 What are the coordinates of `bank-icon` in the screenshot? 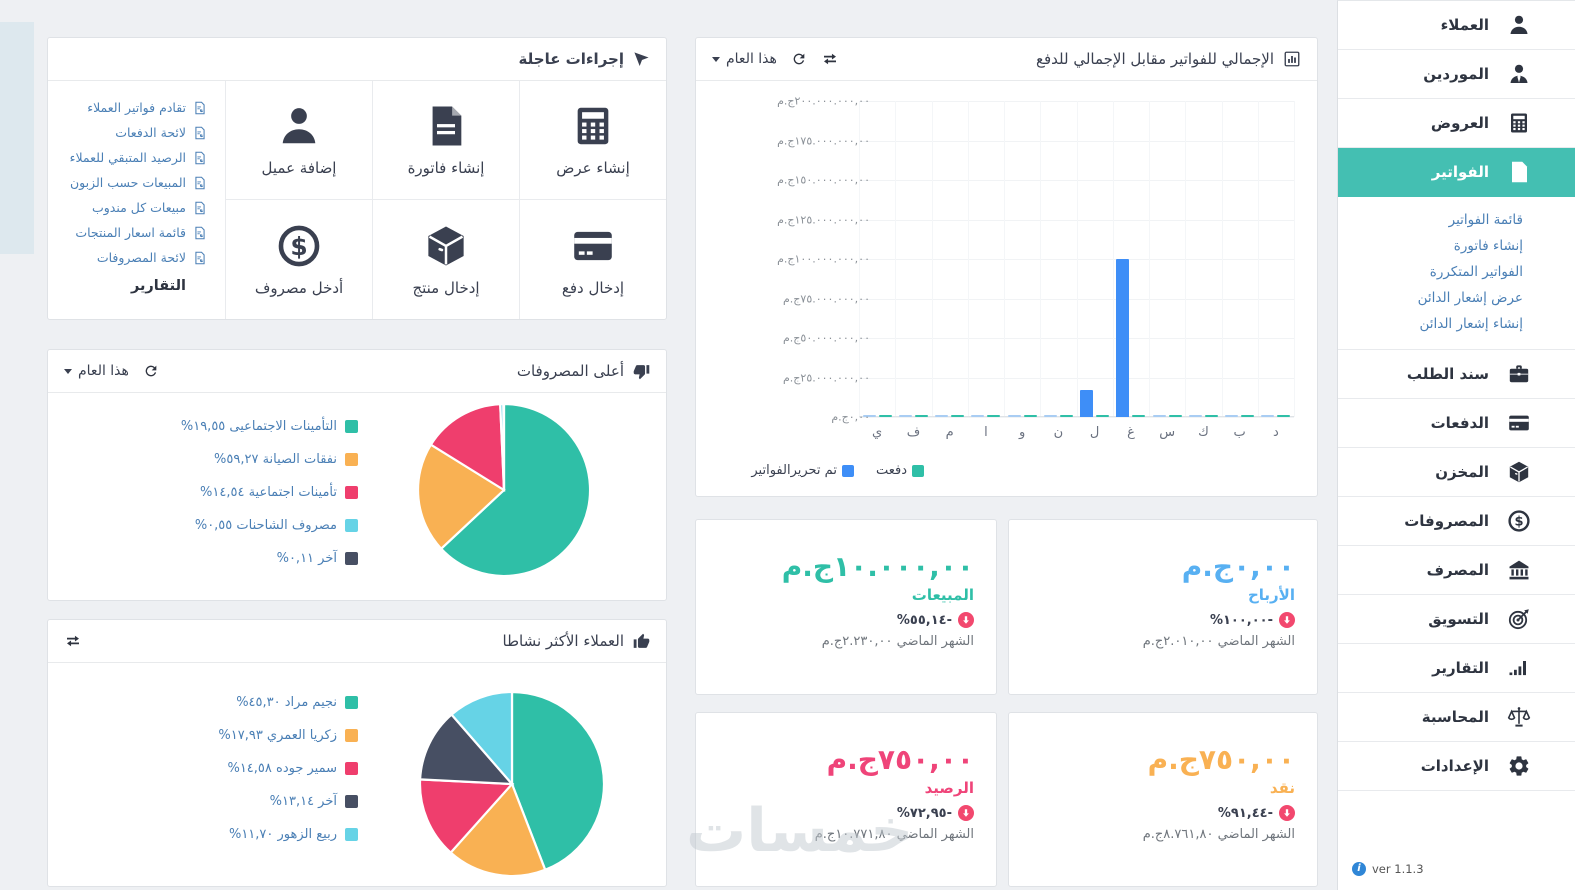 It's located at (1519, 570).